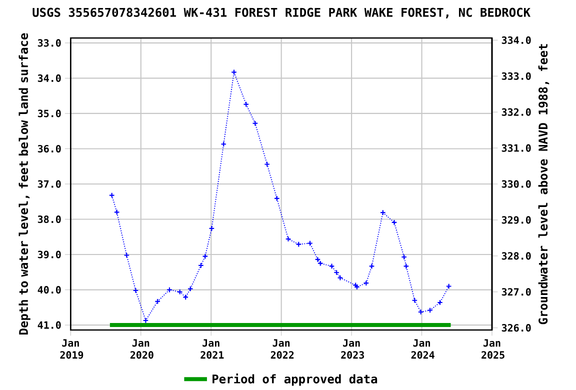 This screenshot has width=576, height=390. Describe the element at coordinates (49, 254) in the screenshot. I see `y-tick-label: 39.0` at that location.